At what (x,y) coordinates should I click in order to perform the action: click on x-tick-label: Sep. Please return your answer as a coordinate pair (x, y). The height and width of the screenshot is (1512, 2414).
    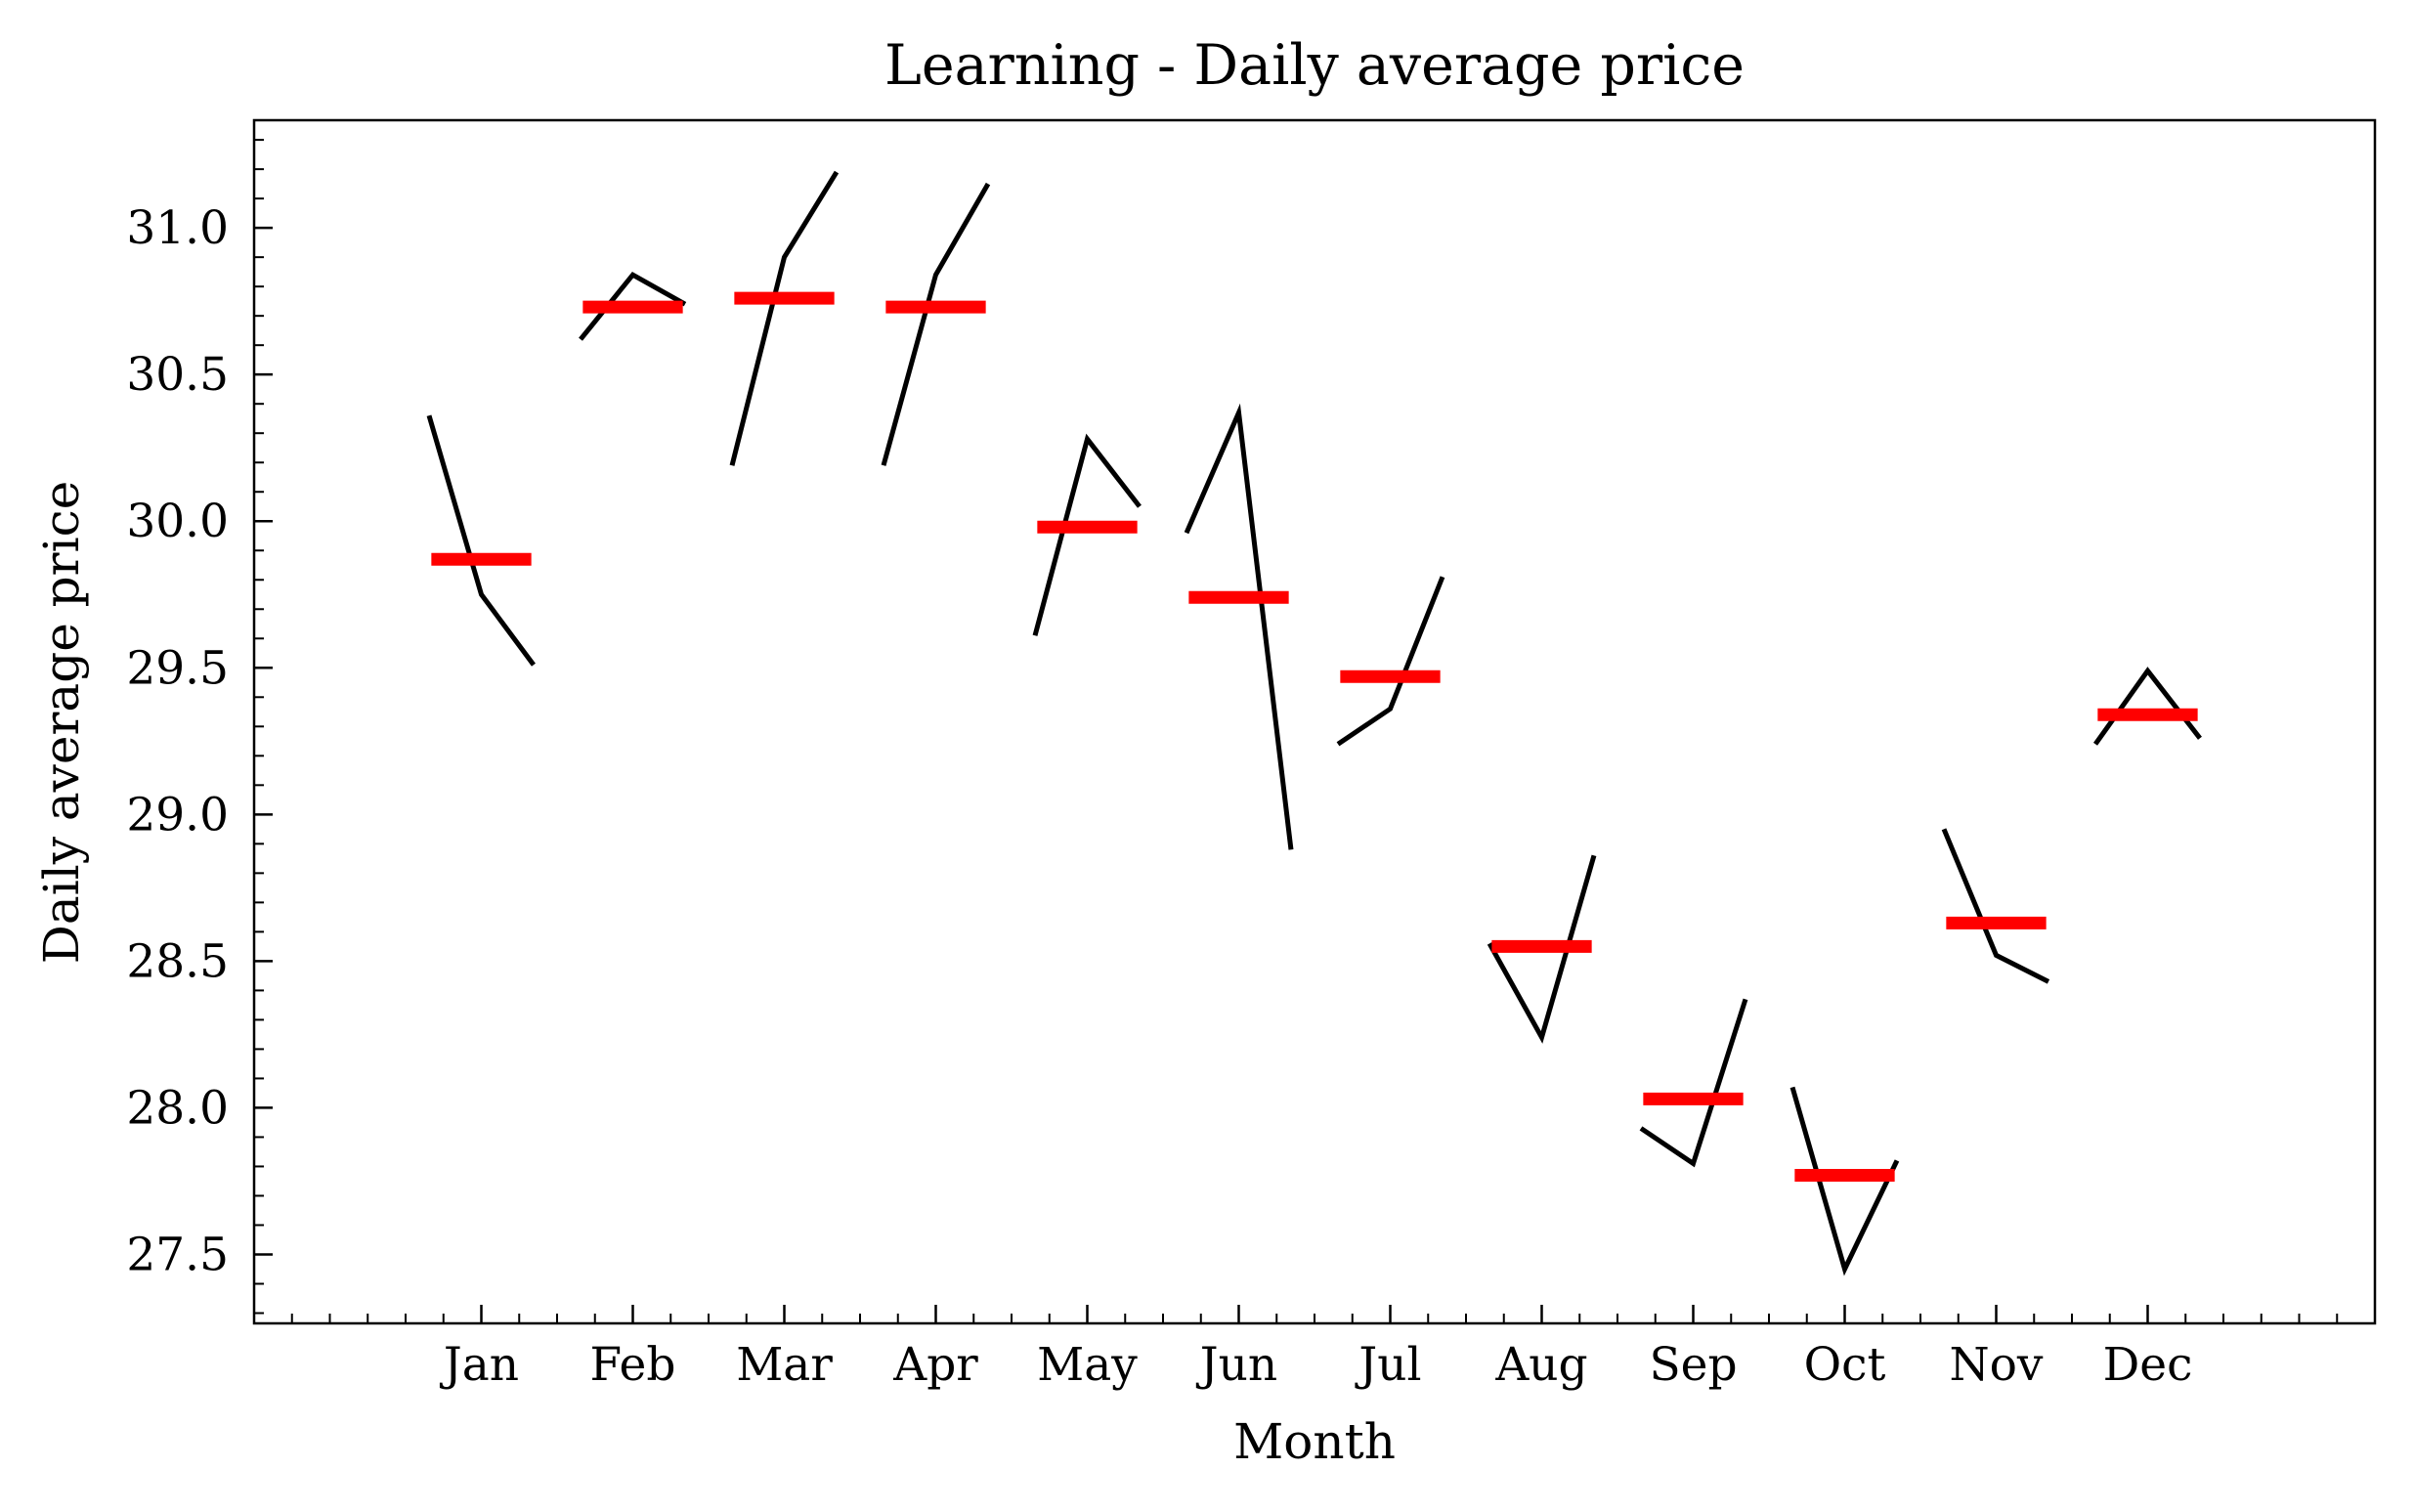
    Looking at the image, I should click on (1693, 1365).